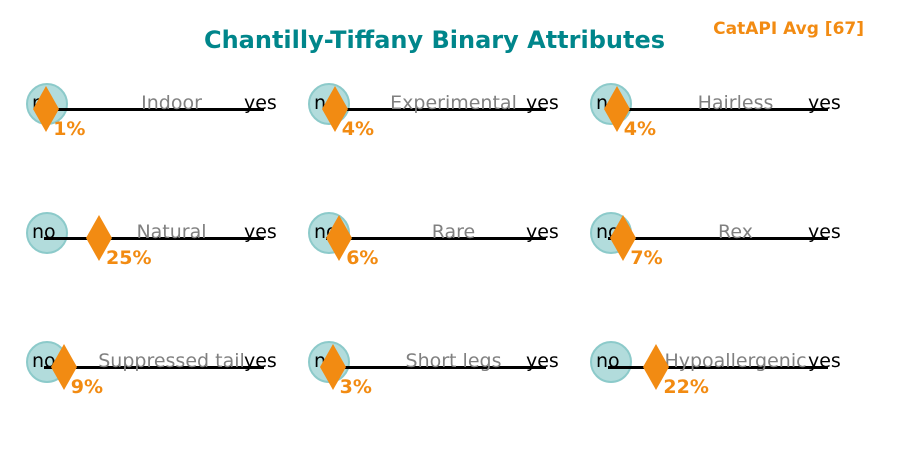 Image resolution: width=900 pixels, height=450 pixels. What do you see at coordinates (160, 256) in the screenshot?
I see `attribute-panel: Natural no yes 25%` at bounding box center [160, 256].